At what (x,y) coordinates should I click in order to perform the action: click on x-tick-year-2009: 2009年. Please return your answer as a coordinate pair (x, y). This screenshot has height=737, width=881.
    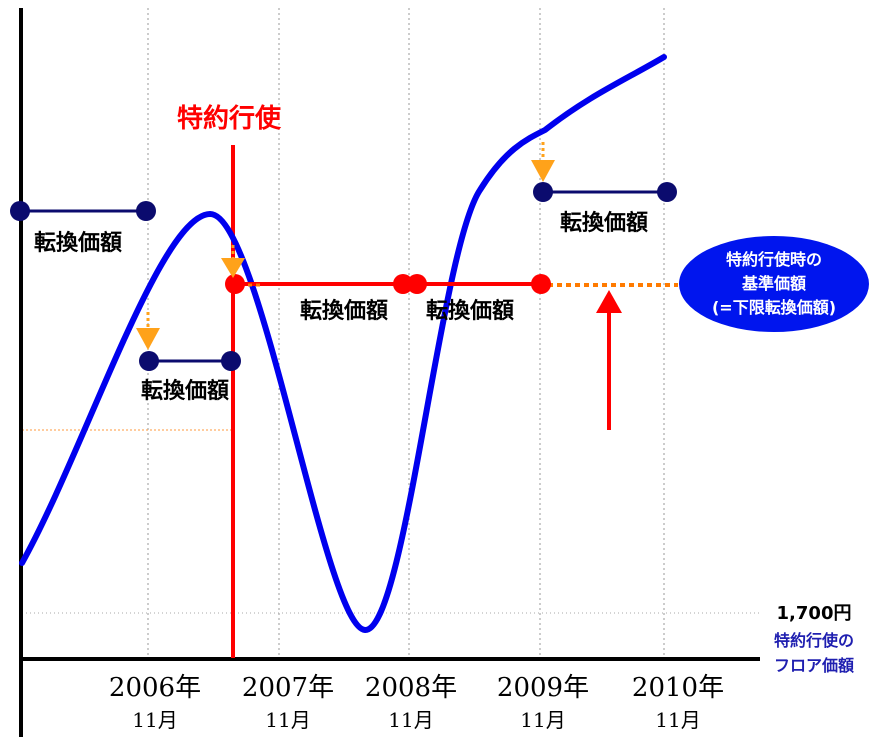
    Looking at the image, I should click on (543, 688).